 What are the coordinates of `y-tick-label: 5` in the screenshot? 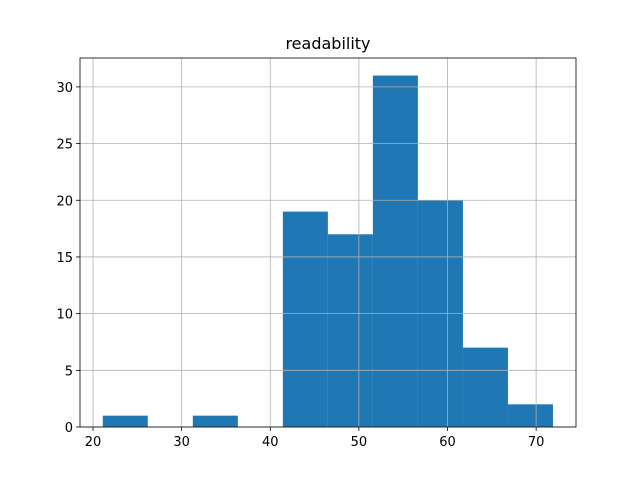 It's located at (69, 371).